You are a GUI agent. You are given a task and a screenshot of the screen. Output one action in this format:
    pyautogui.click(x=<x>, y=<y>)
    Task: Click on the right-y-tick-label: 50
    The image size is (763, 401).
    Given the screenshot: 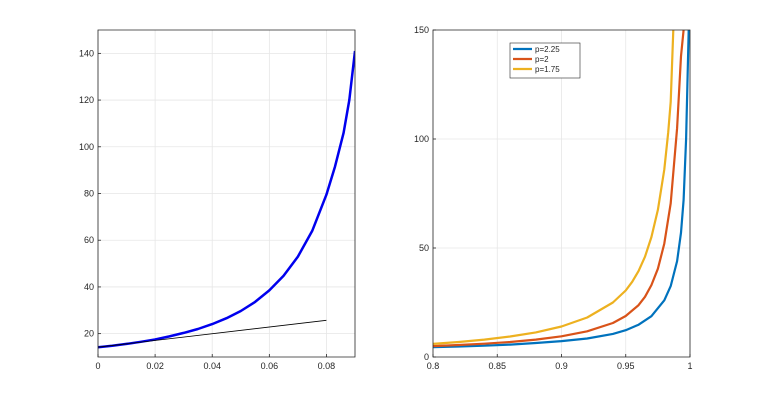 What is the action you would take?
    pyautogui.click(x=424, y=248)
    